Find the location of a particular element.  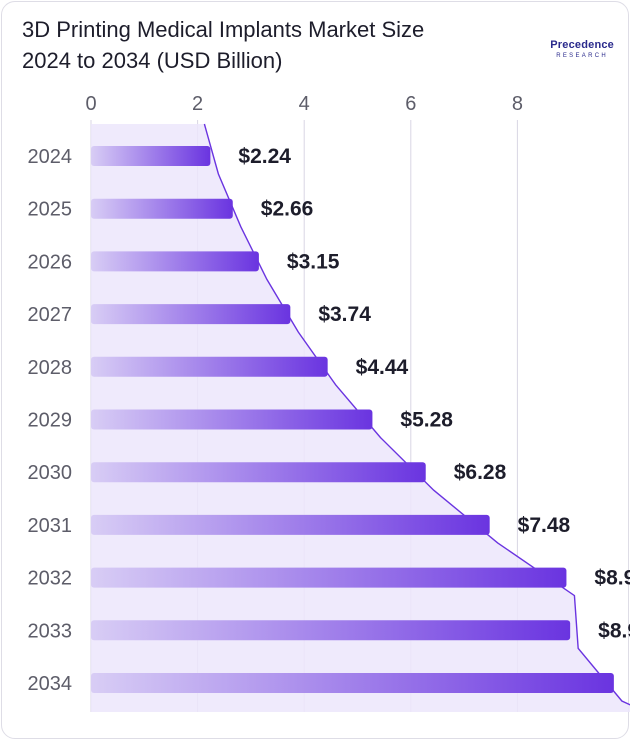

value-label: $8.92 is located at coordinates (612, 578).